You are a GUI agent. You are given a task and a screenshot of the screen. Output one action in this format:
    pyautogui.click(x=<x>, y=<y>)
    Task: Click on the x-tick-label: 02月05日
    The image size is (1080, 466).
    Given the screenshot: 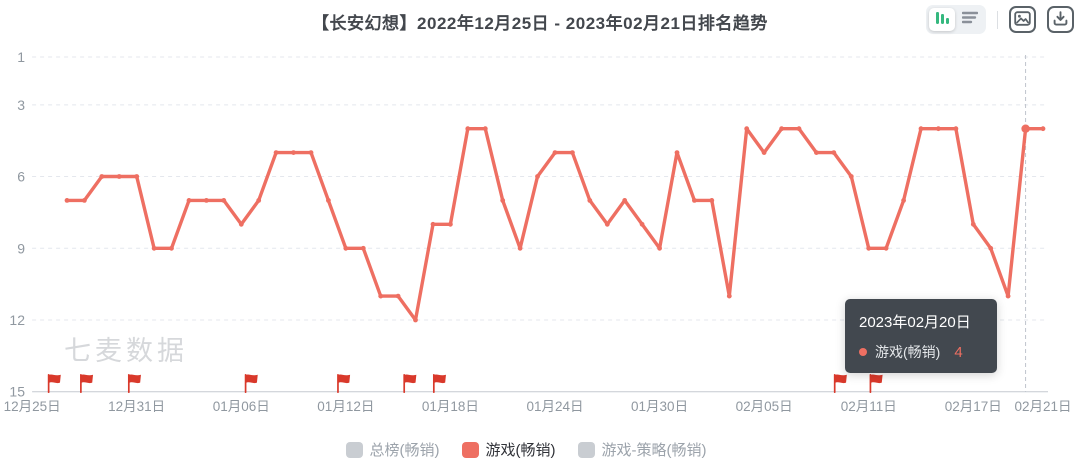 What is the action you would take?
    pyautogui.click(x=764, y=406)
    